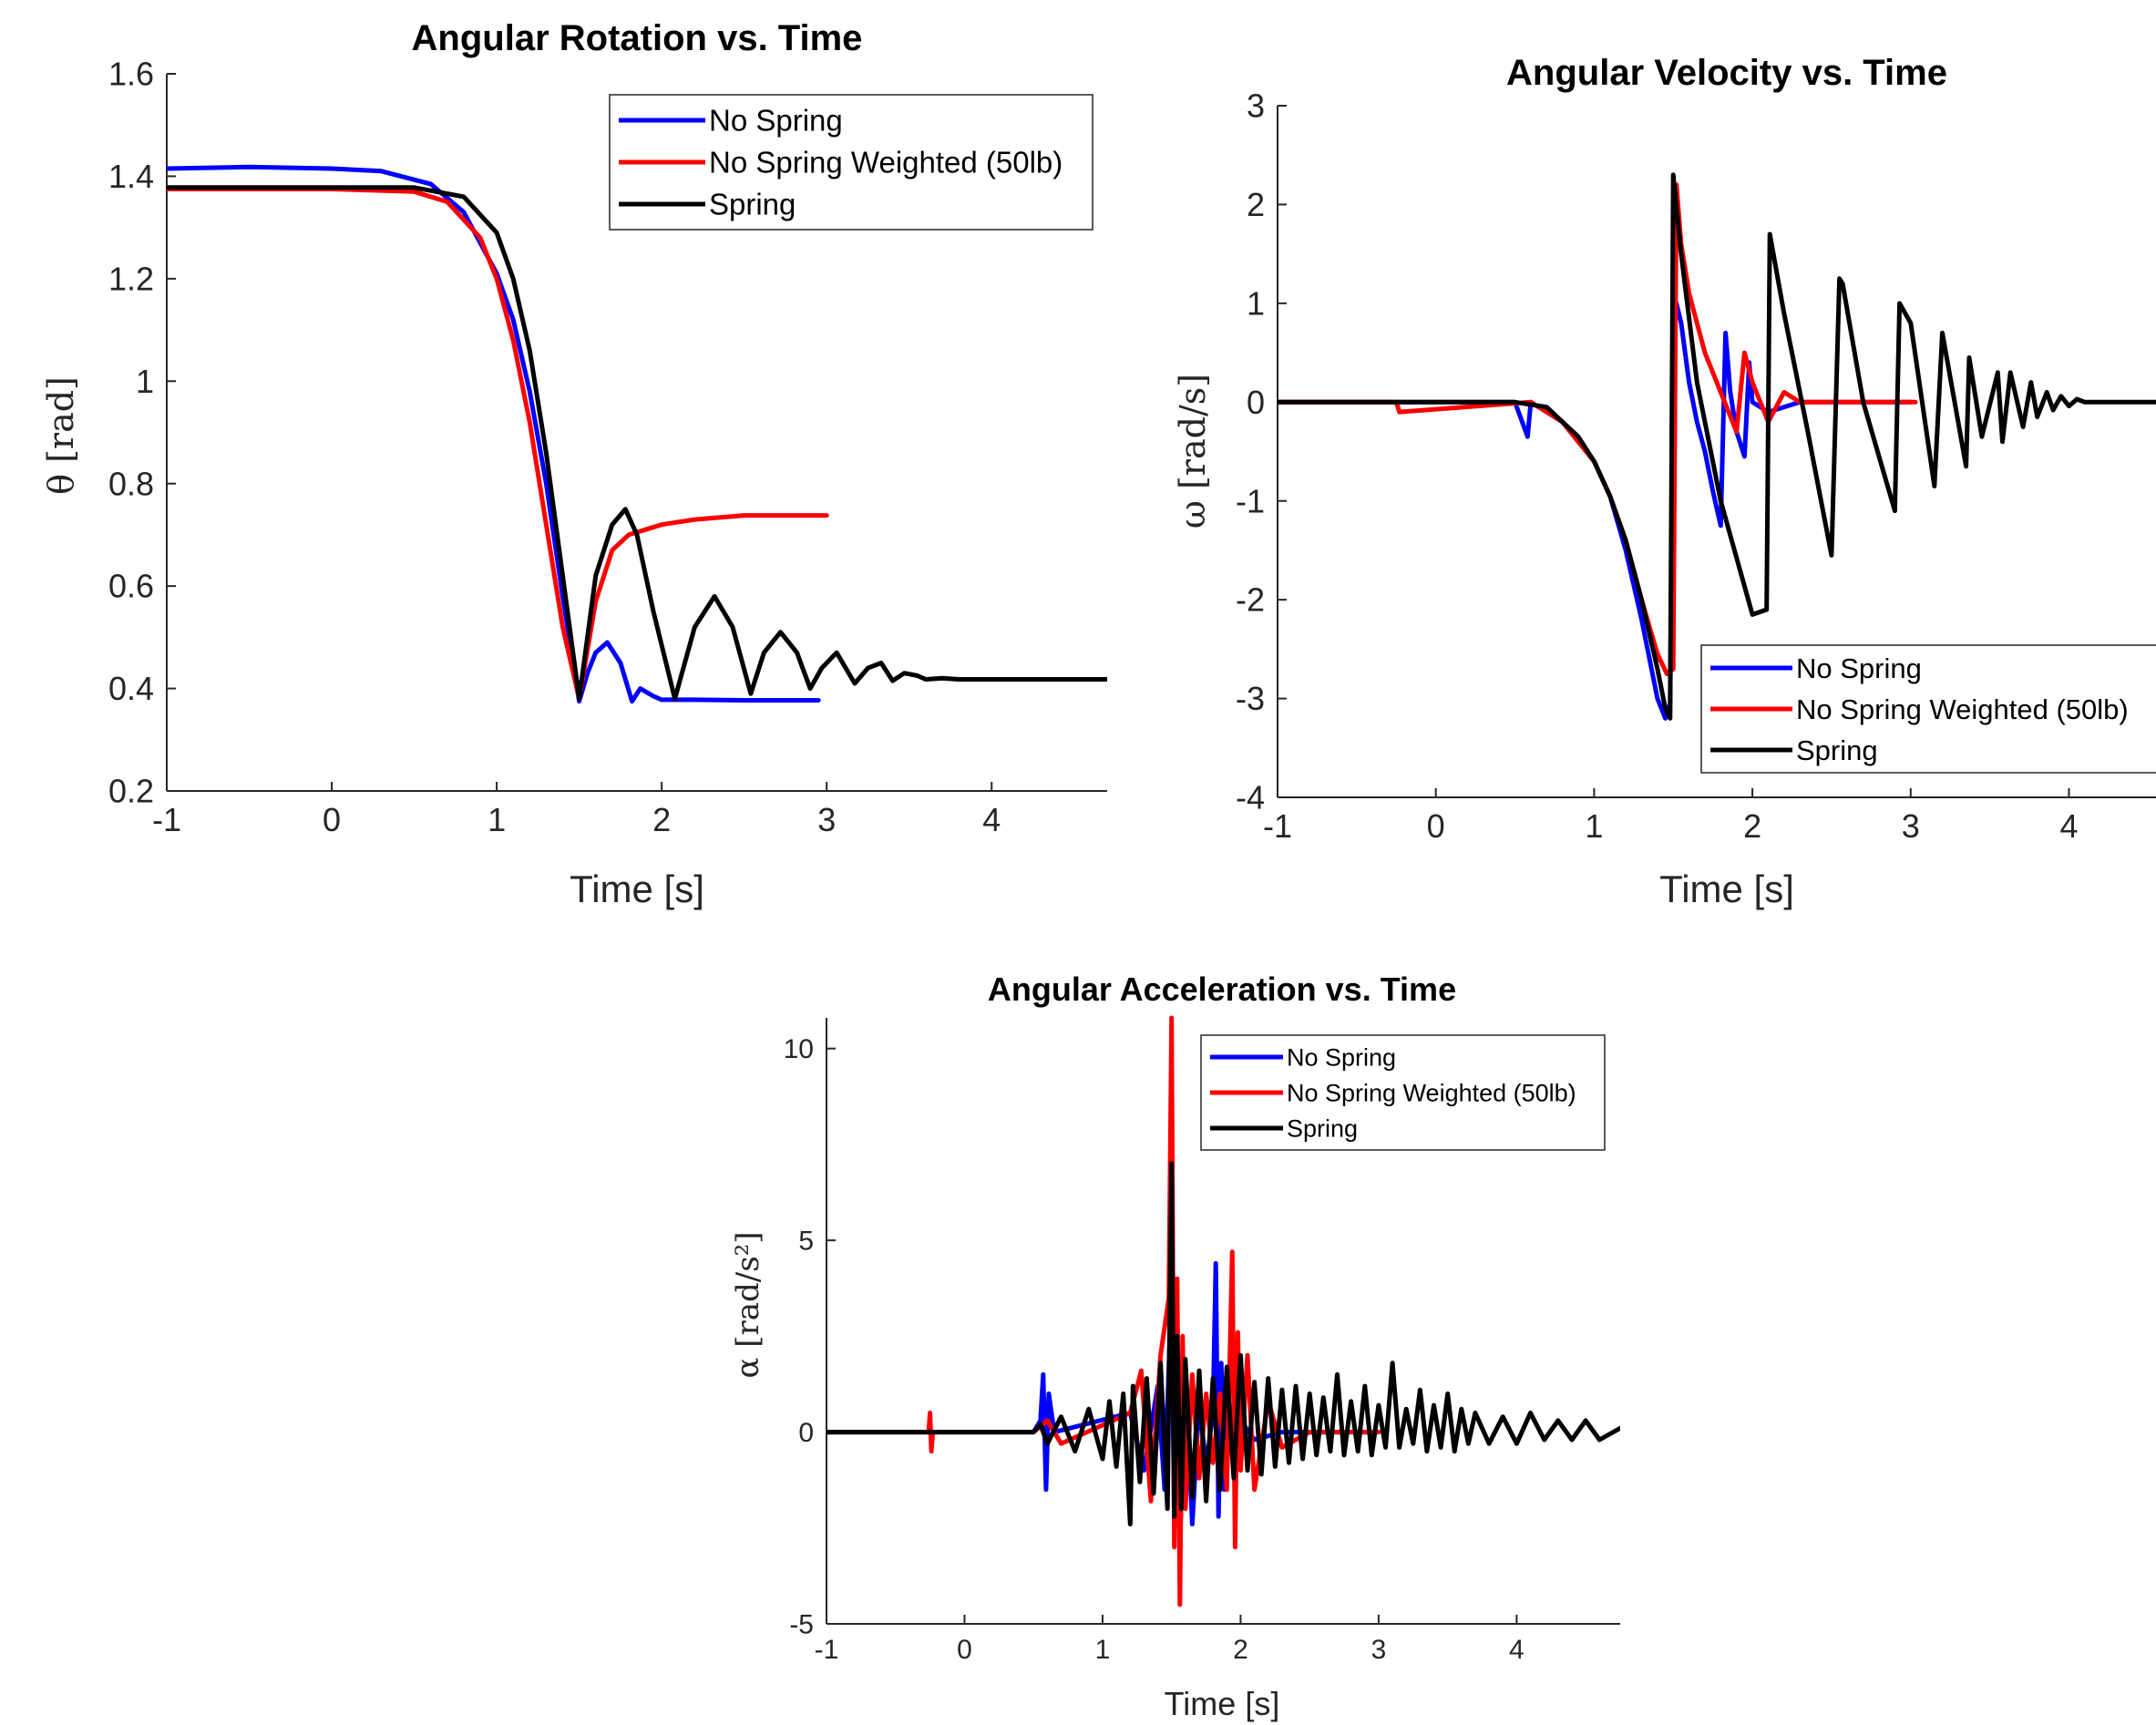  I want to click on y-tick-label: -5, so click(801, 1625).